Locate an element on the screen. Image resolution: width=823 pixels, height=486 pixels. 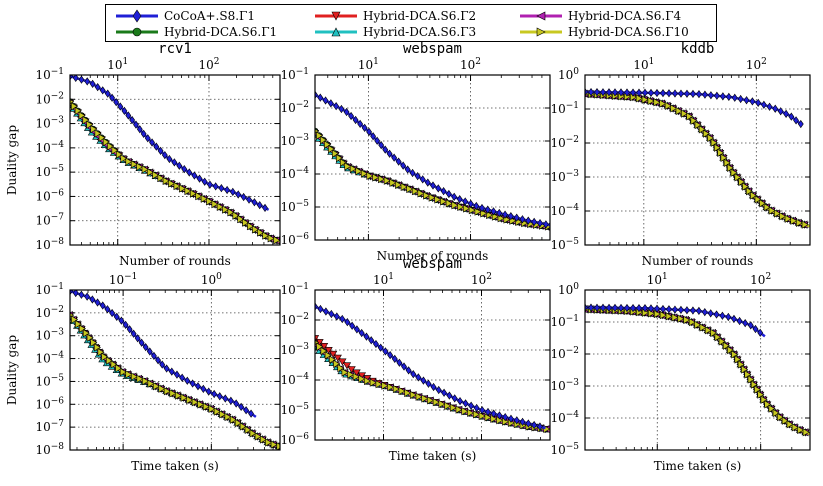
x-tick-label: 102 is located at coordinates (208, 64).